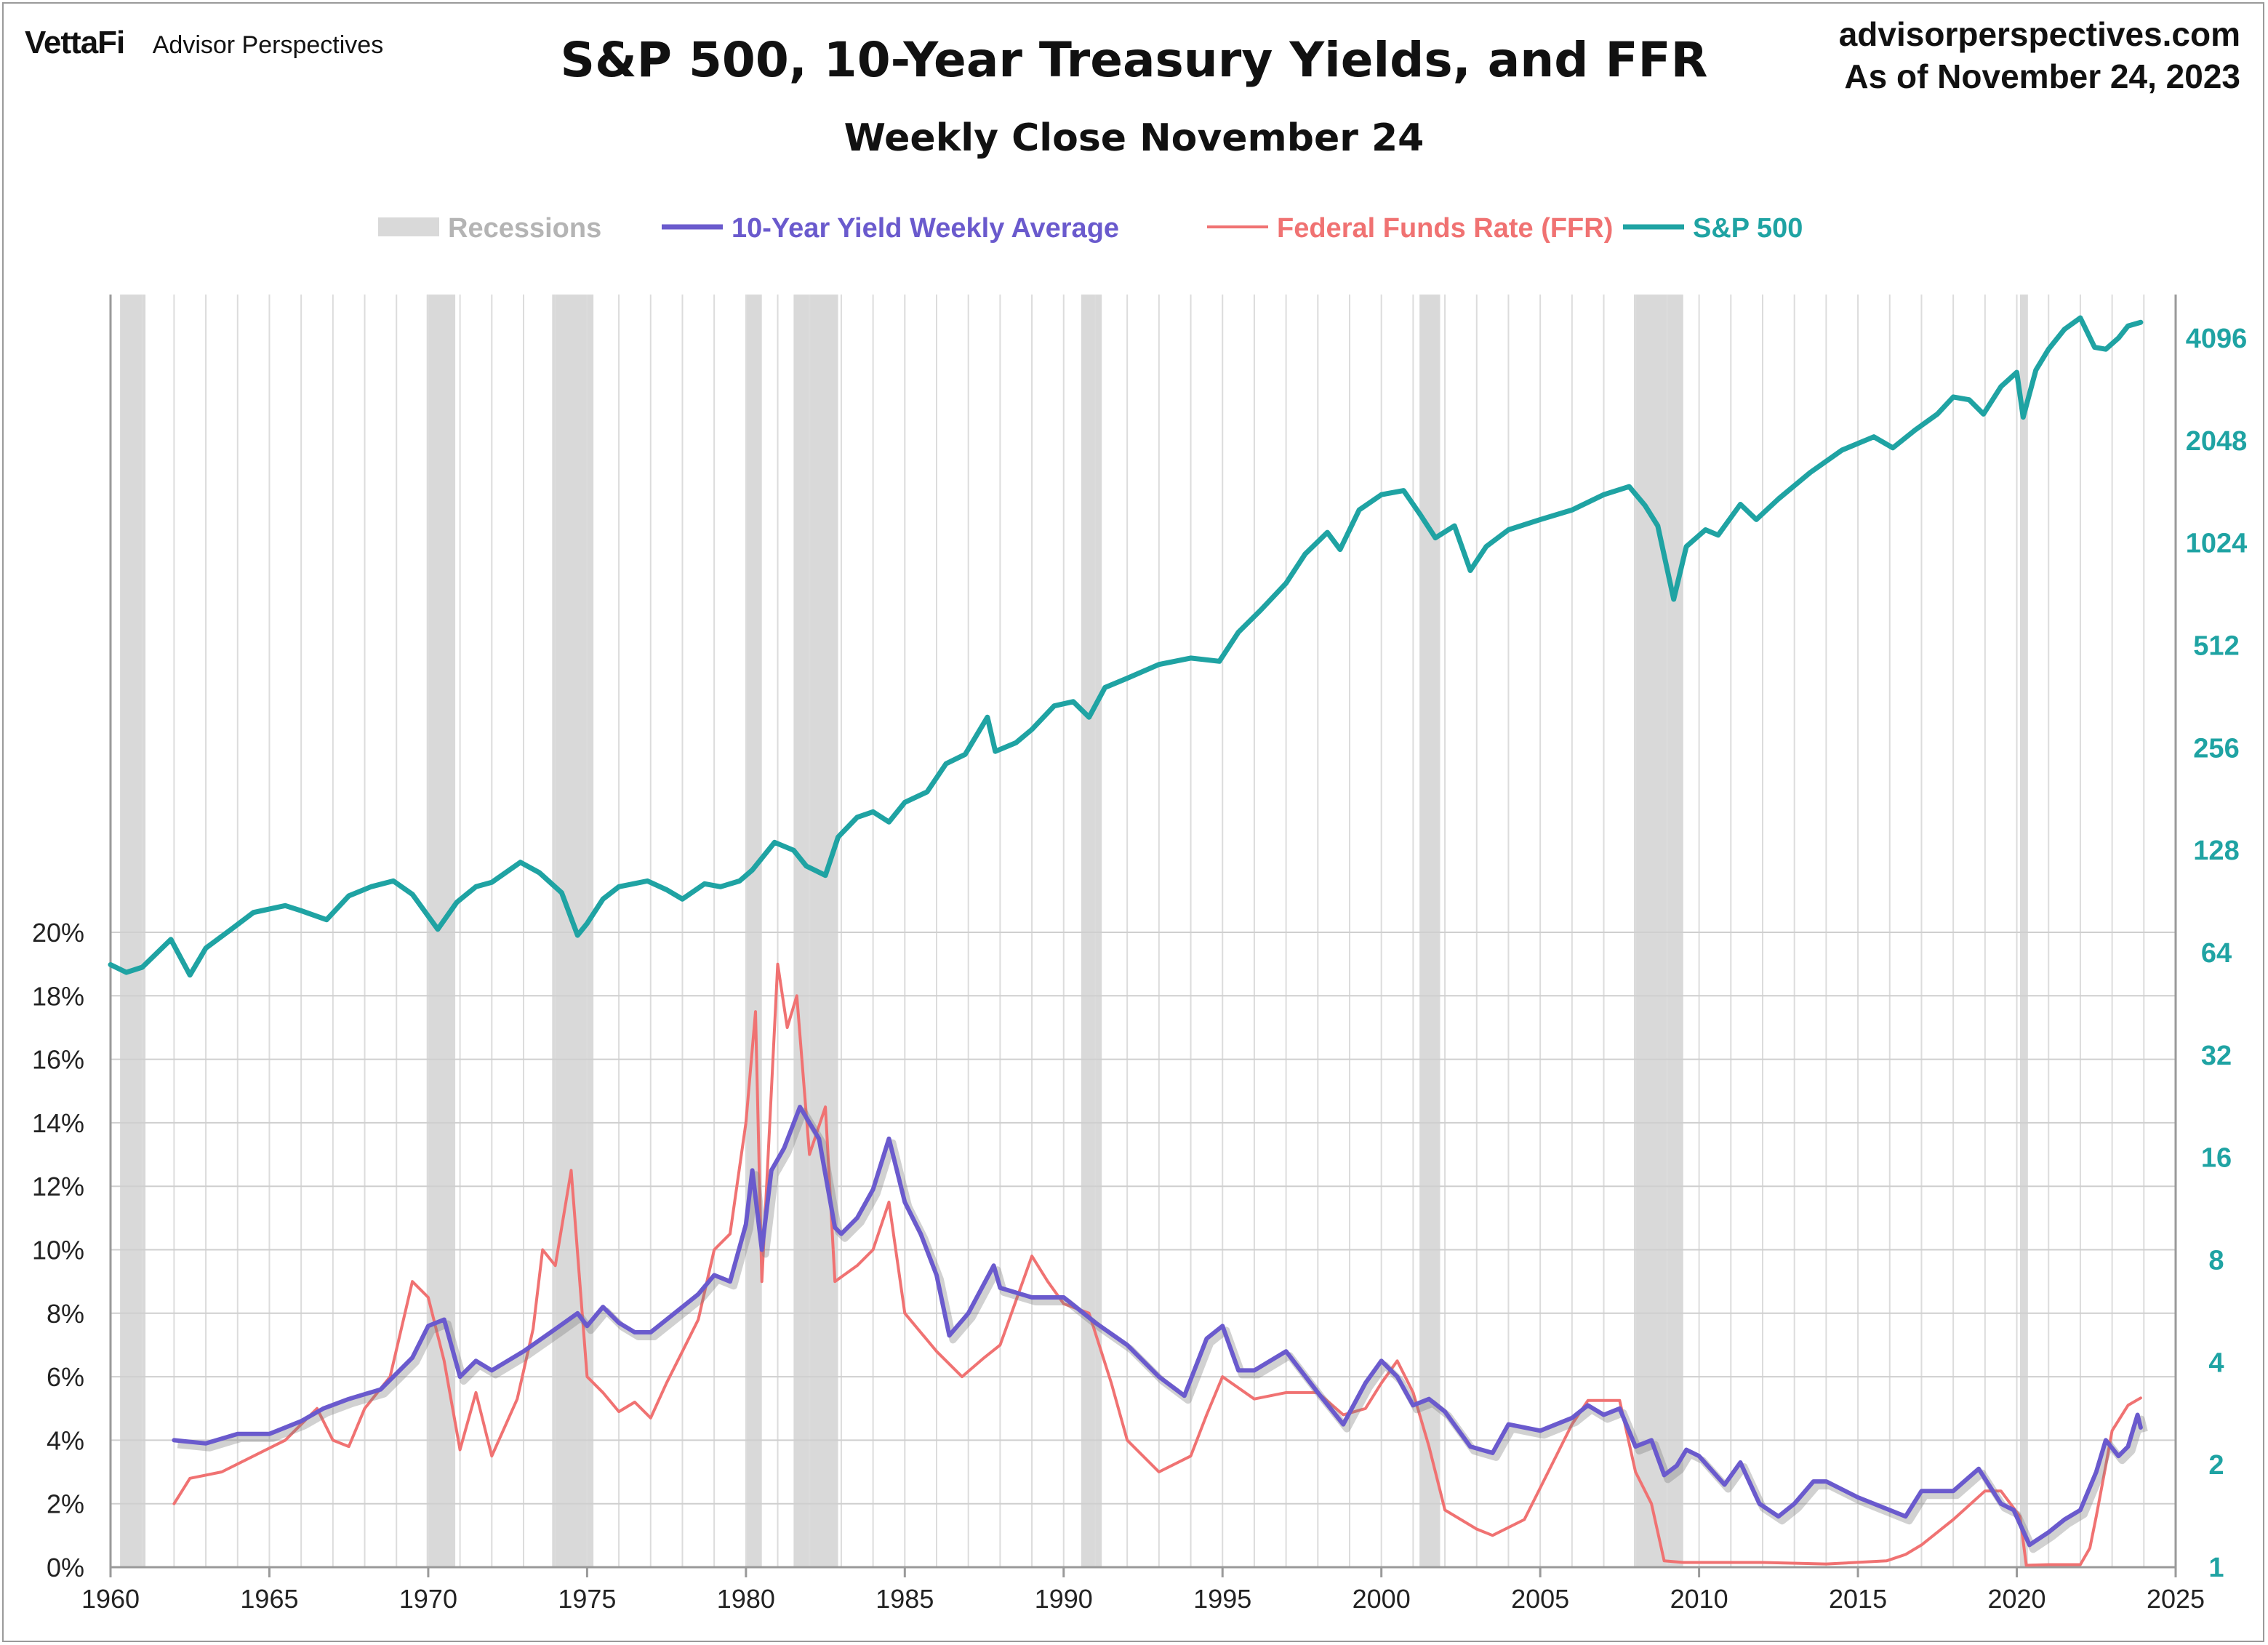 The width and height of the screenshot is (2268, 1645). What do you see at coordinates (268, 45) in the screenshot?
I see `brand-subtitle: Advisor Perspectives` at bounding box center [268, 45].